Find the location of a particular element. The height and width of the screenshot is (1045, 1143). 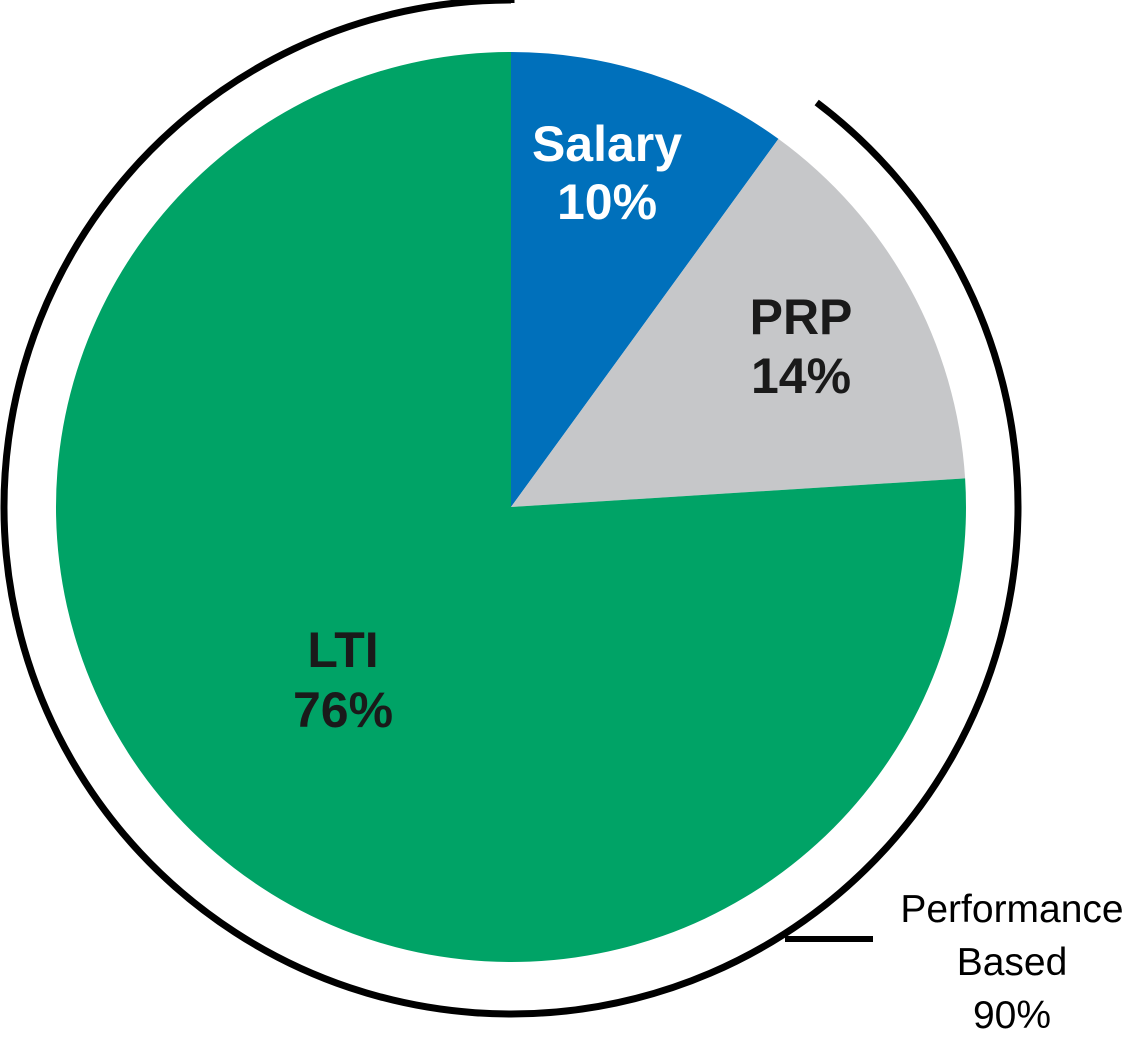

pie-slice-prp is located at coordinates (738, 322).